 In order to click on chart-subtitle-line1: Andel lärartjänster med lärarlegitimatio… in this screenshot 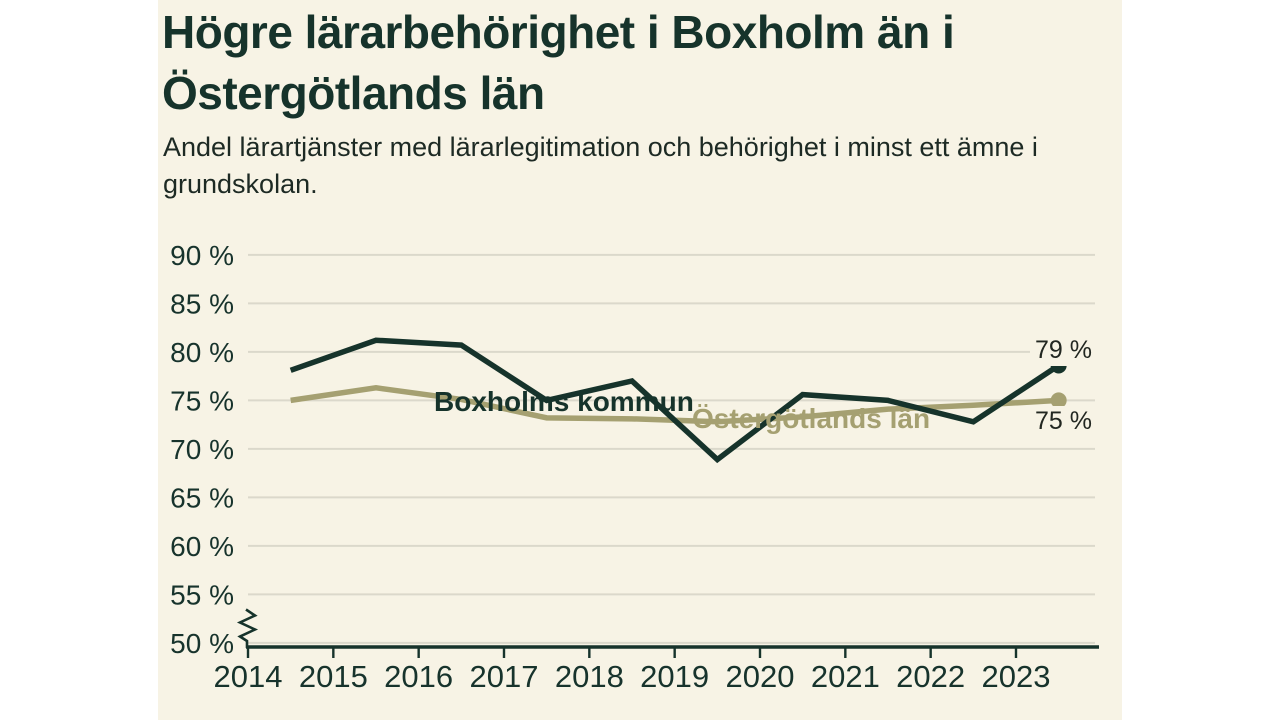, I will do `click(600, 147)`.